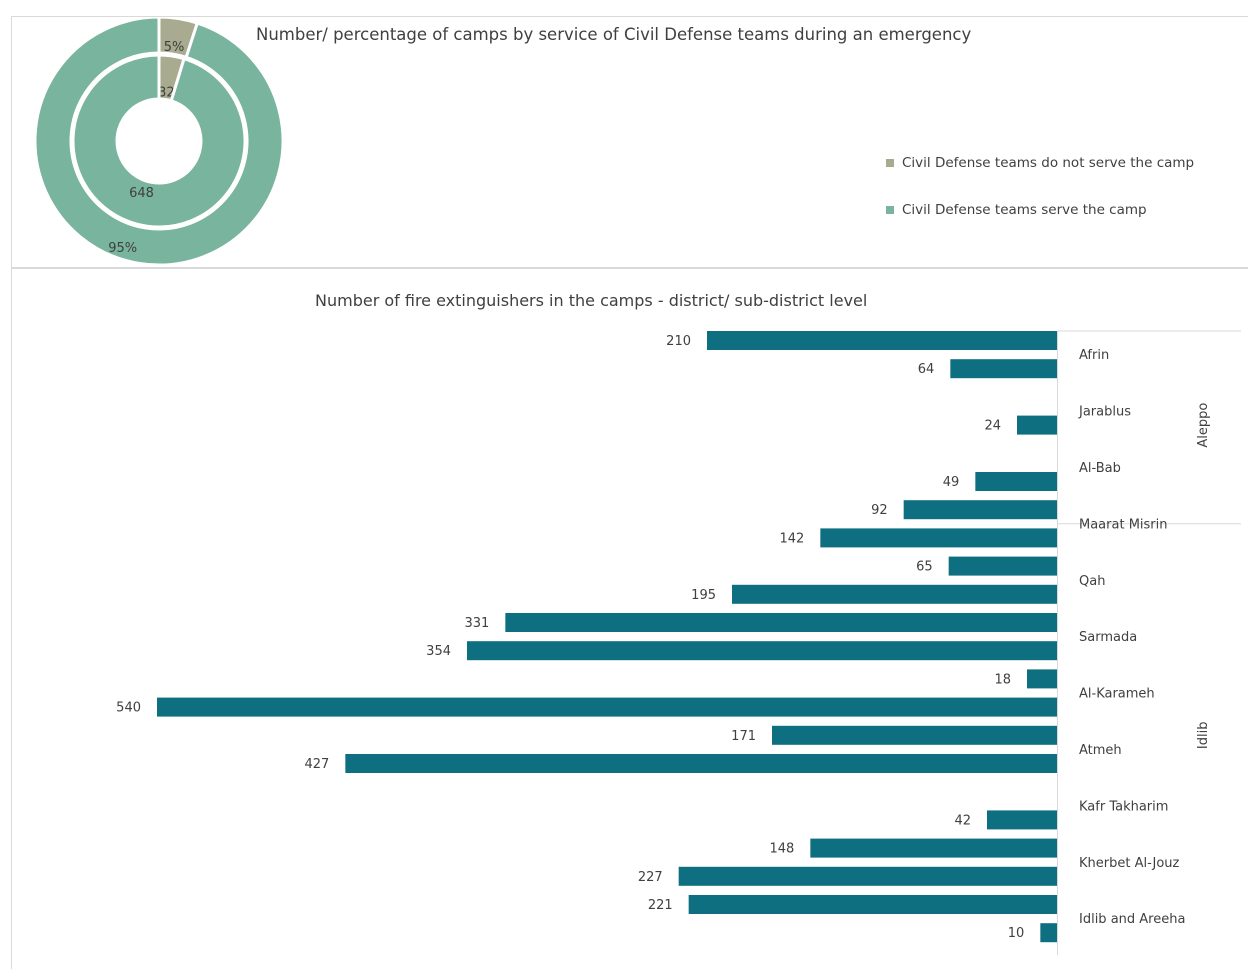  Describe the element at coordinates (660, 905) in the screenshot. I see `bar-value-label: 221` at that location.